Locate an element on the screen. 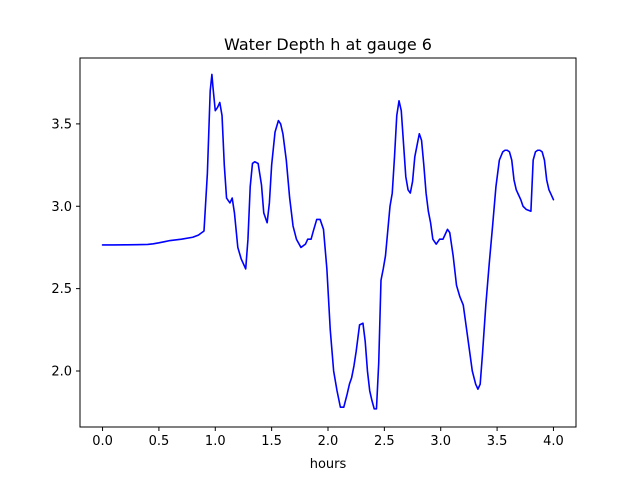  y-tick-label: 2.0 is located at coordinates (61, 371).